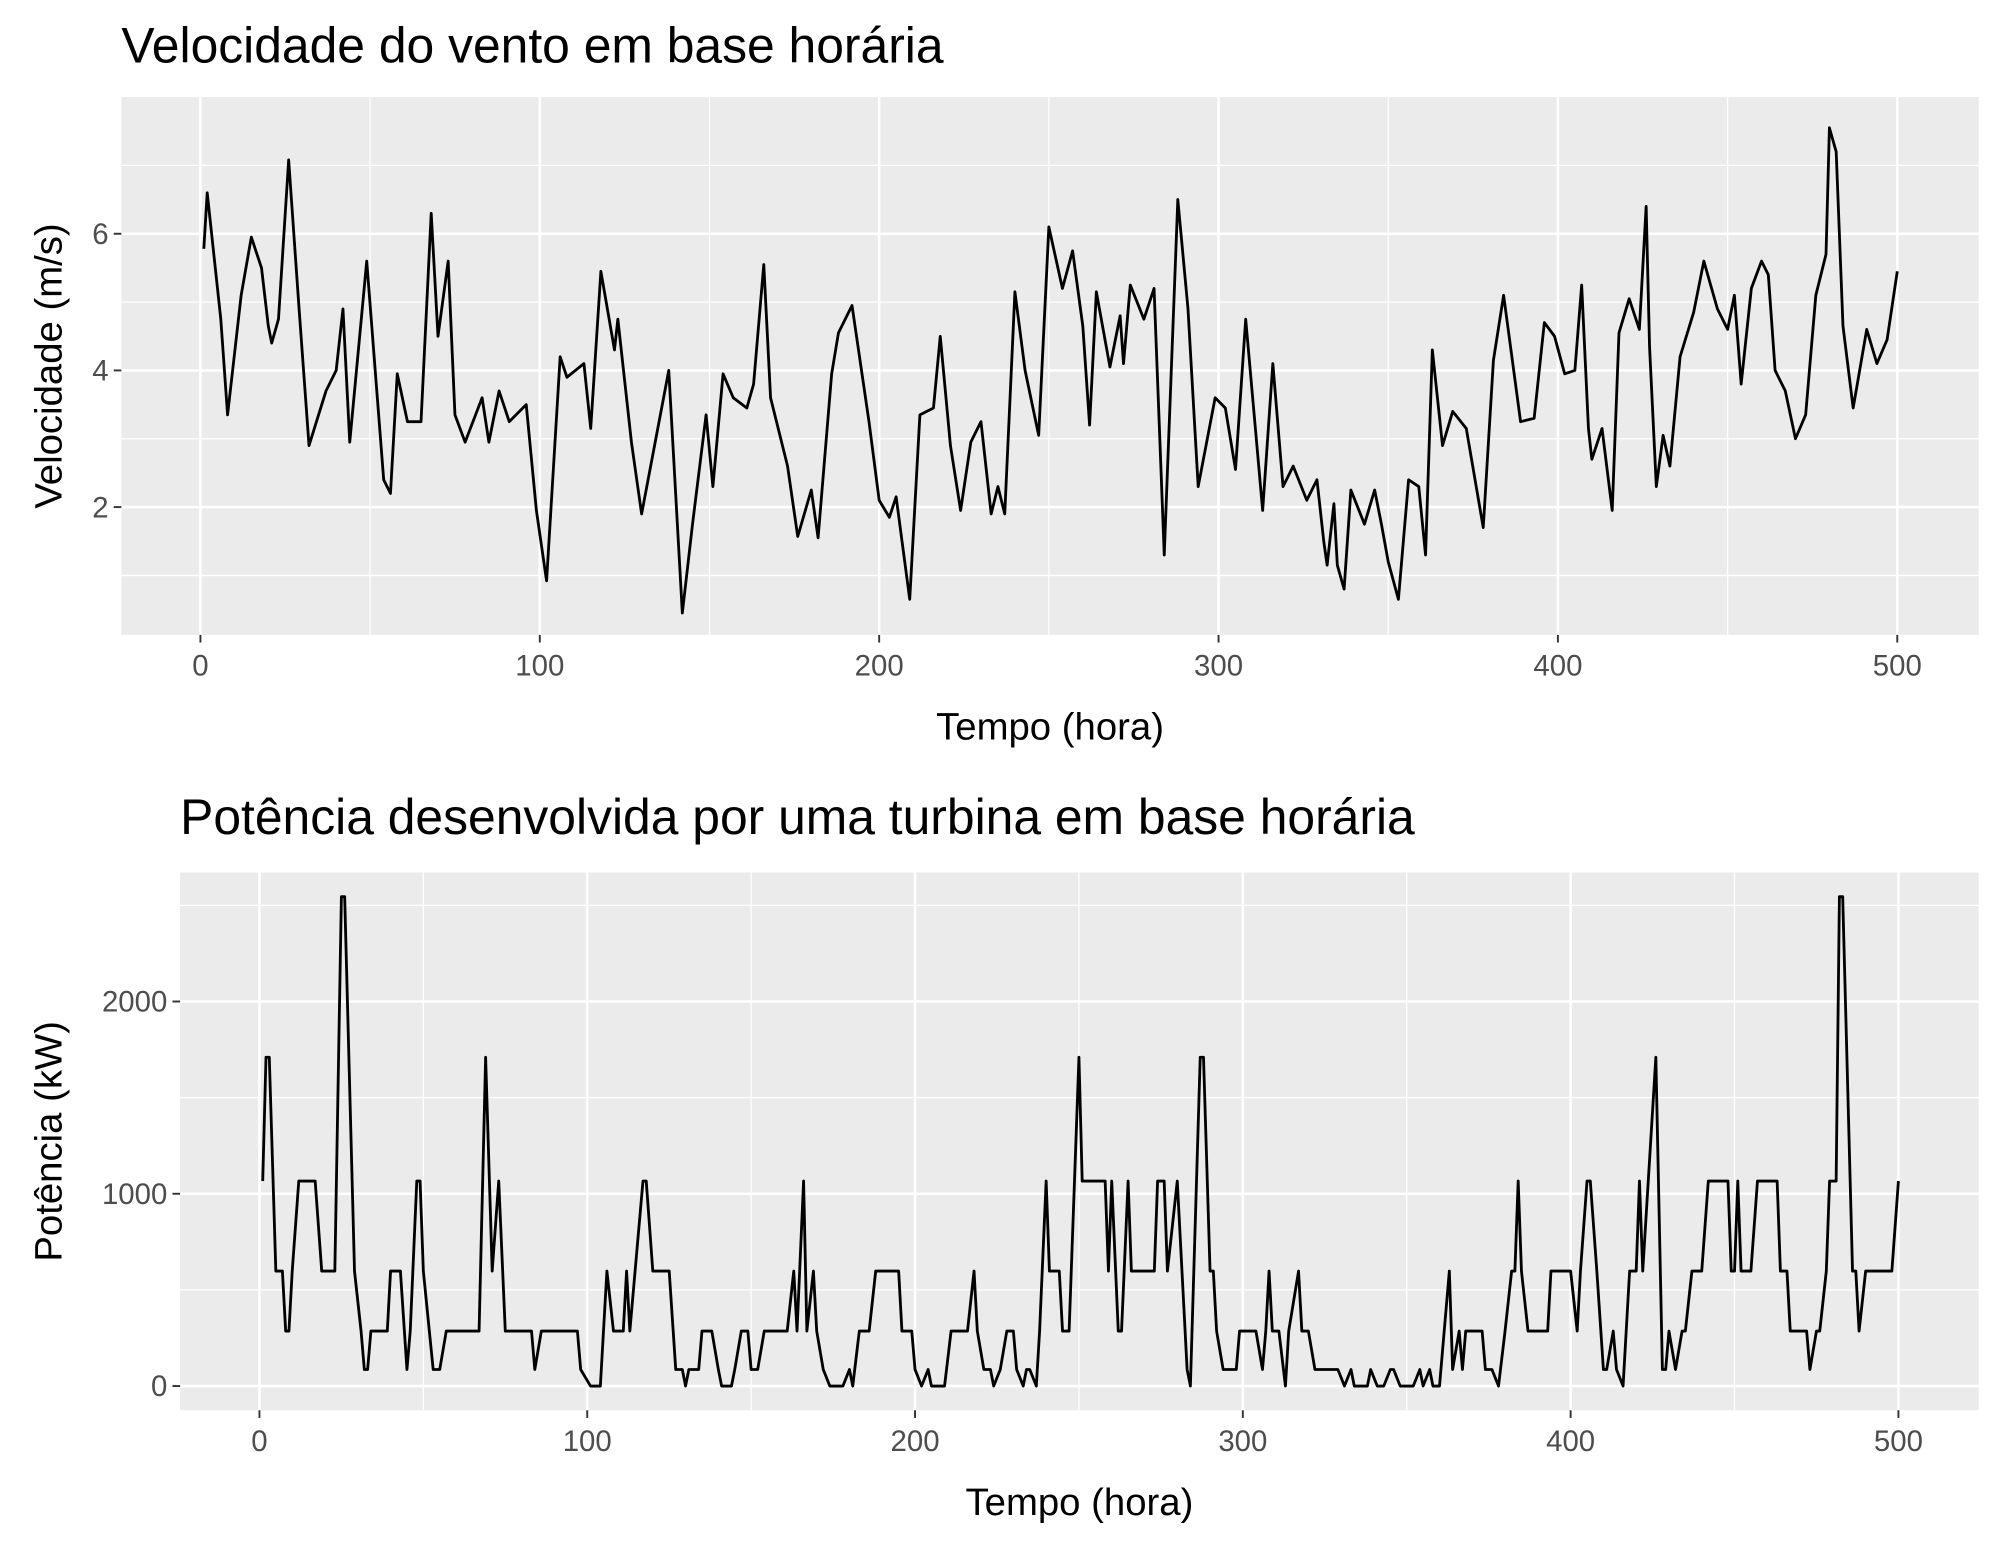 The width and height of the screenshot is (2003, 1549). I want to click on y-axis-label: Velocidade (m/s), so click(48, 365).